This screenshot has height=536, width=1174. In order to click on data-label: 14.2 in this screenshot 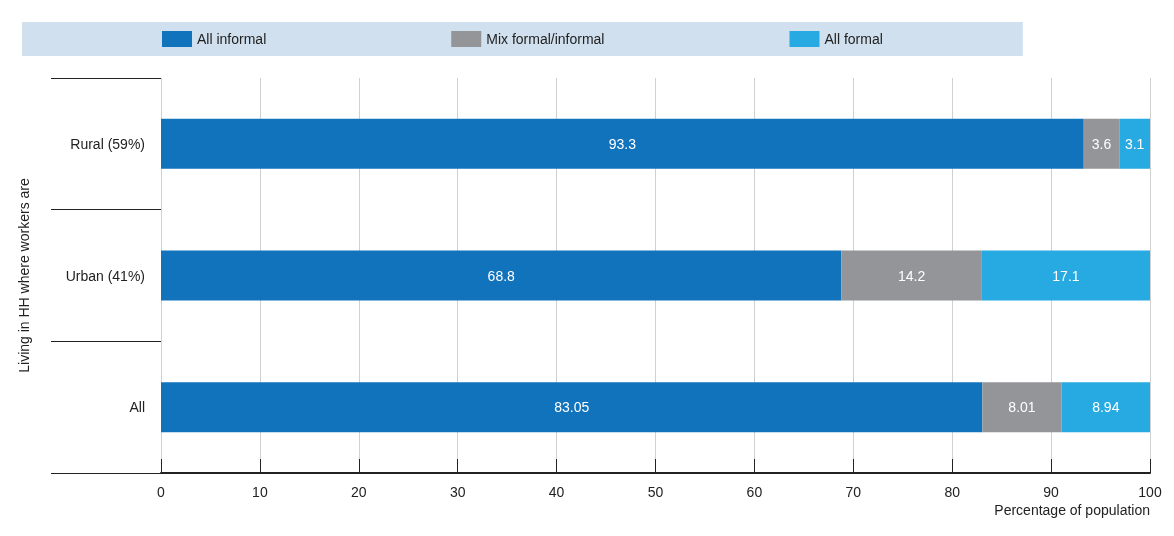, I will do `click(912, 275)`.